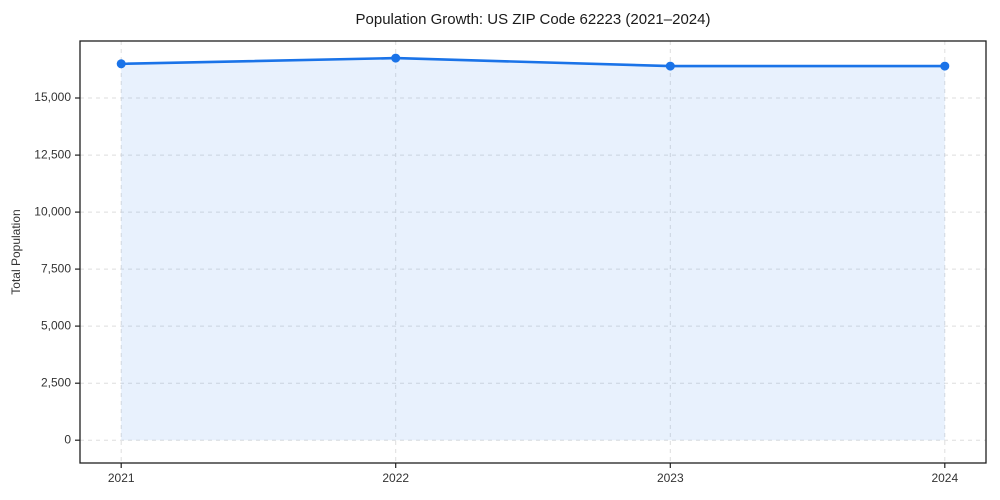 Image resolution: width=1000 pixels, height=500 pixels. Describe the element at coordinates (67, 439) in the screenshot. I see `y-tick-label: 0` at that location.